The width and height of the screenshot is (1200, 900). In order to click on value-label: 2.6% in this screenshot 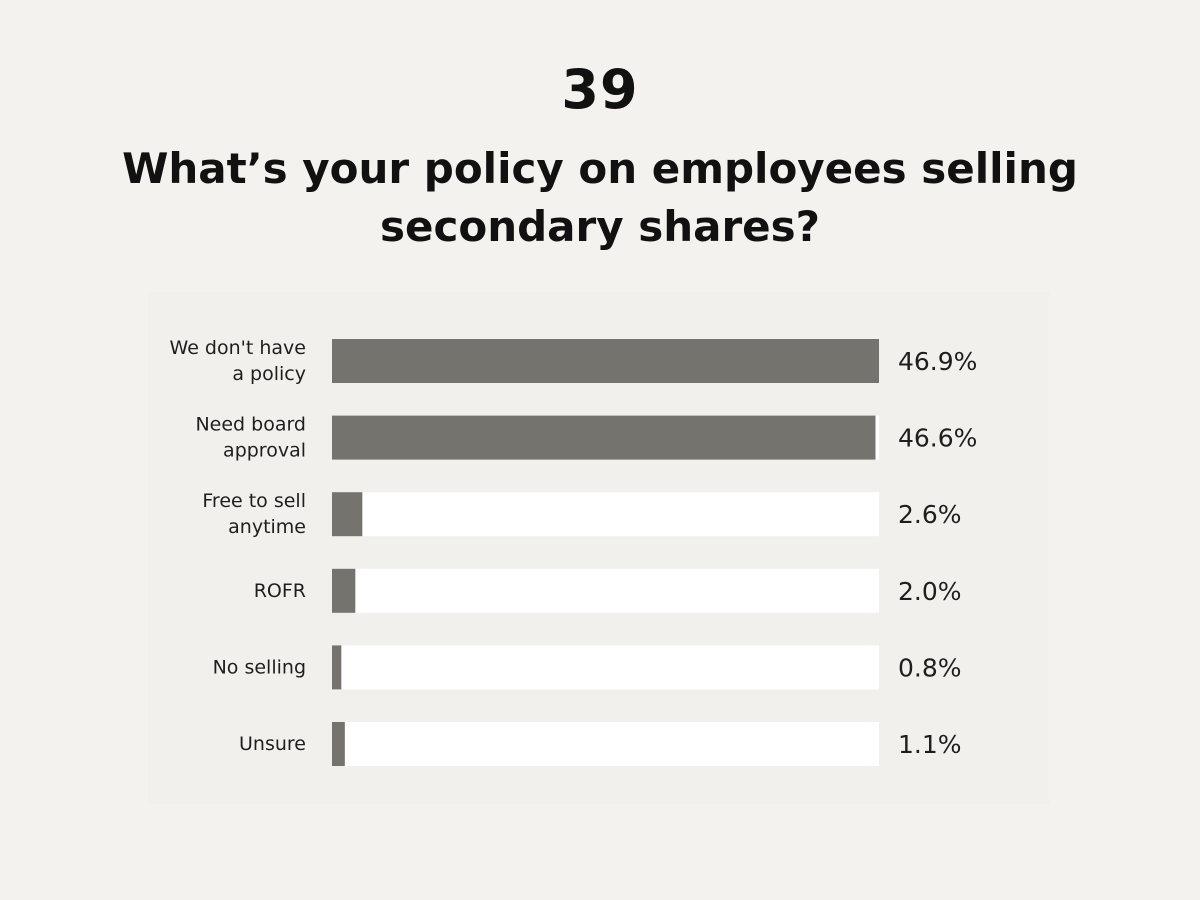, I will do `click(930, 514)`.